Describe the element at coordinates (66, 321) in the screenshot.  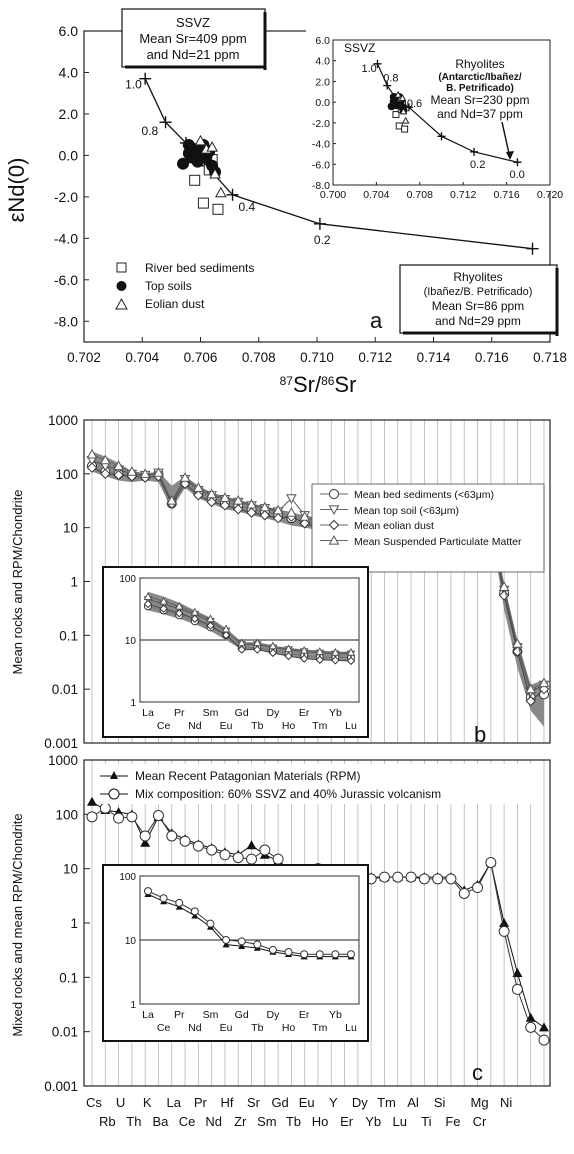
I see `y-tick-label: -8.0` at that location.